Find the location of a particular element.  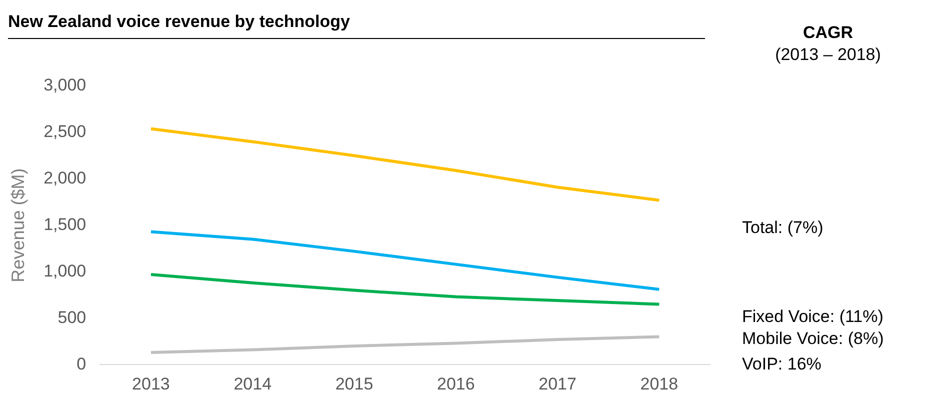

x-tick-label: 2015 is located at coordinates (354, 384).